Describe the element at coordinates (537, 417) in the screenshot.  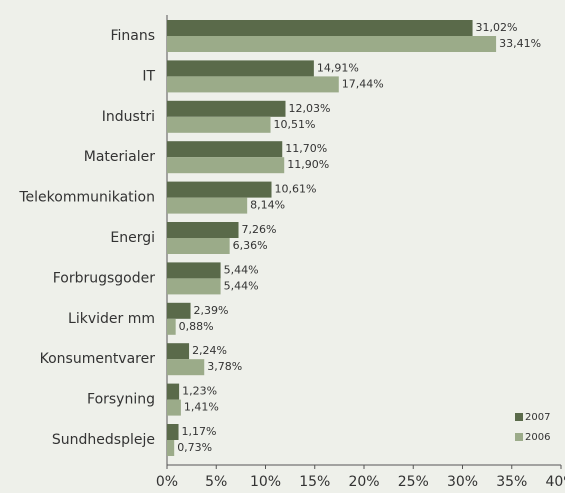
I see `legend-label: 2007` at that location.